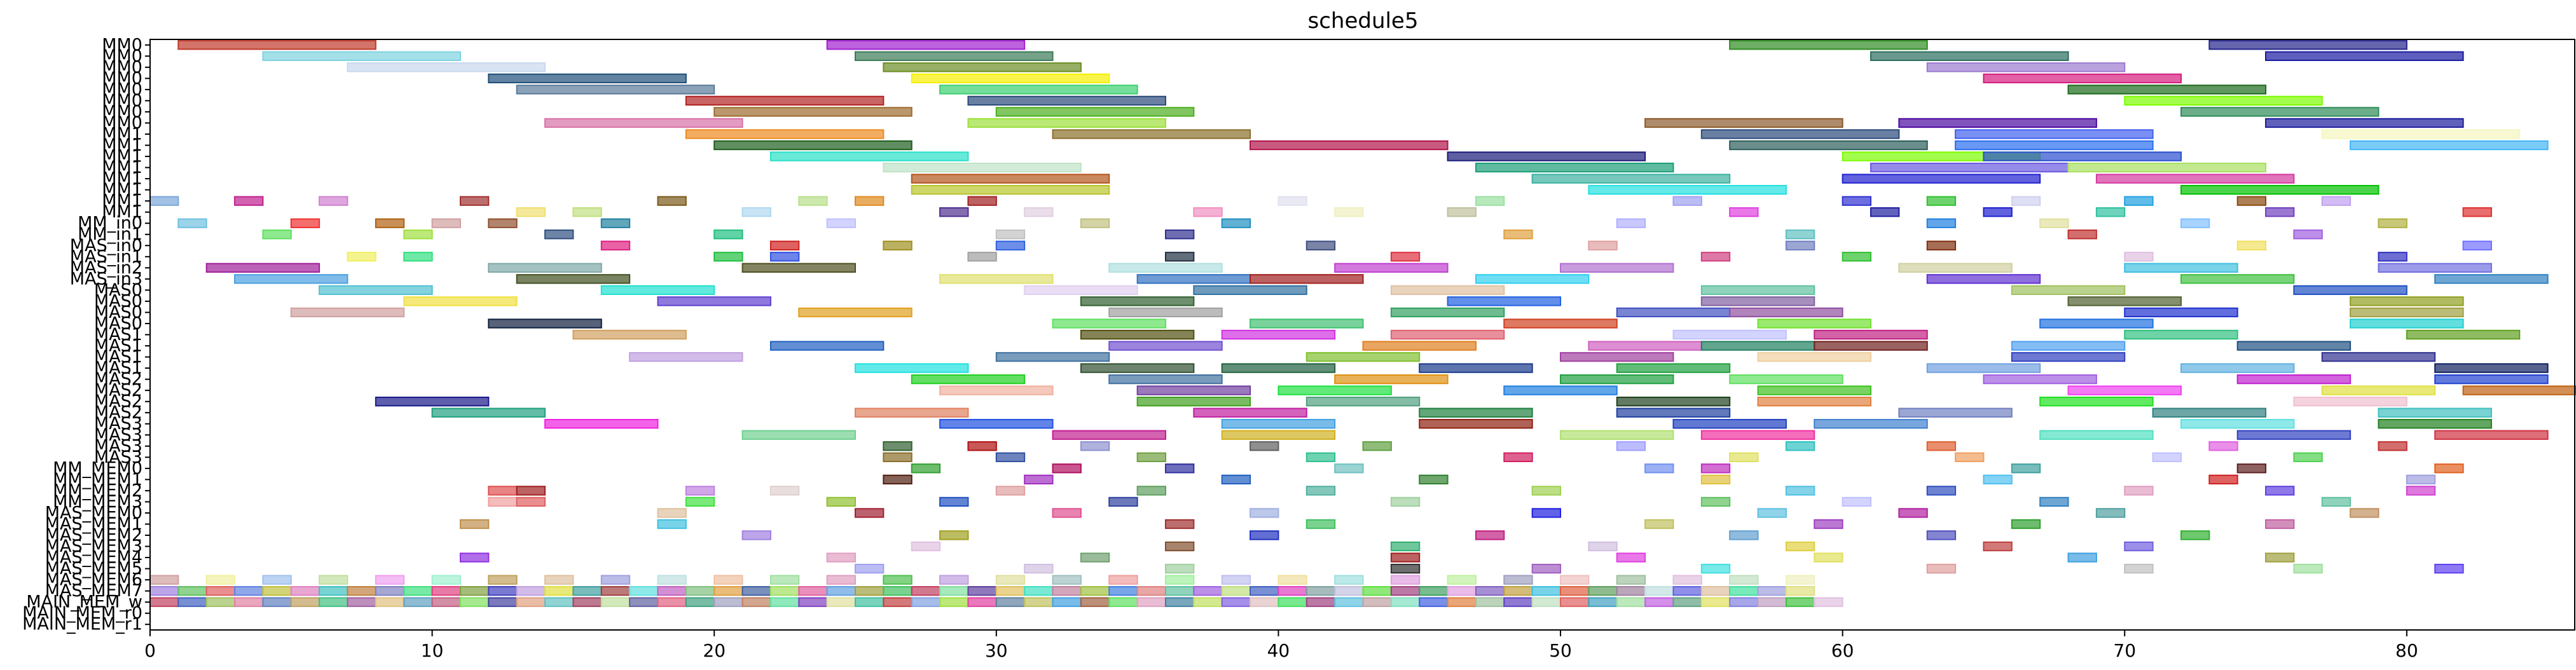 This screenshot has height=670, width=2576. Describe the element at coordinates (110, 223) in the screenshot. I see `y-tick-label: MM_in0` at that location.